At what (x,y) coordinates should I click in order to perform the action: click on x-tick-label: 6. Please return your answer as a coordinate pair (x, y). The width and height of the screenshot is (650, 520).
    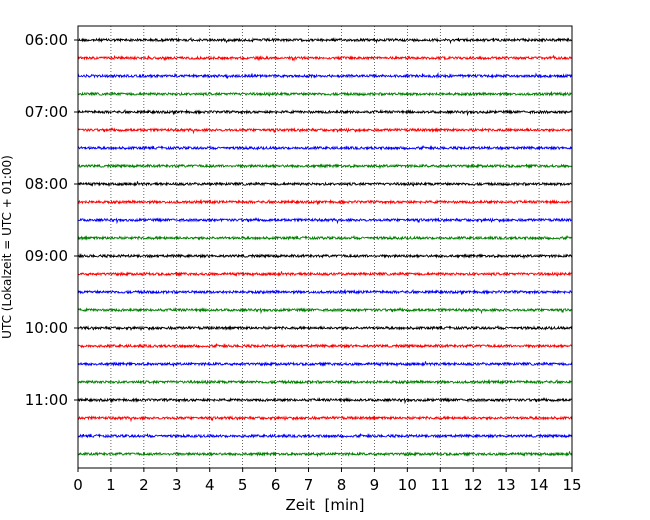
    Looking at the image, I should click on (276, 485).